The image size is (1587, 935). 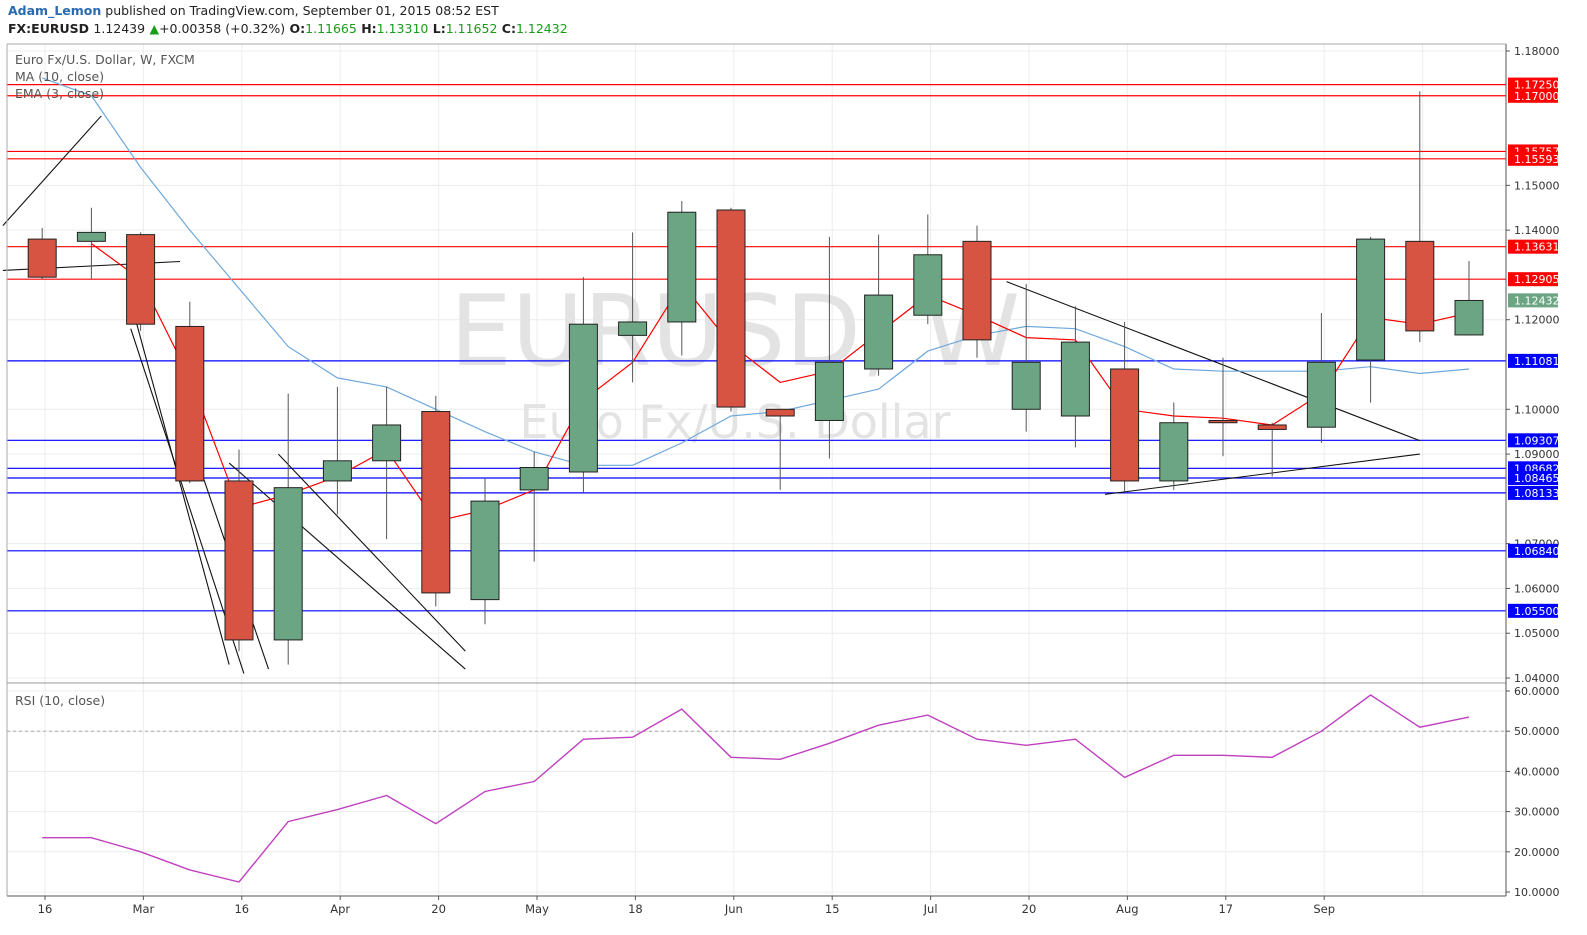 What do you see at coordinates (1537, 812) in the screenshot?
I see `rsi-tick-label: 30.0000` at bounding box center [1537, 812].